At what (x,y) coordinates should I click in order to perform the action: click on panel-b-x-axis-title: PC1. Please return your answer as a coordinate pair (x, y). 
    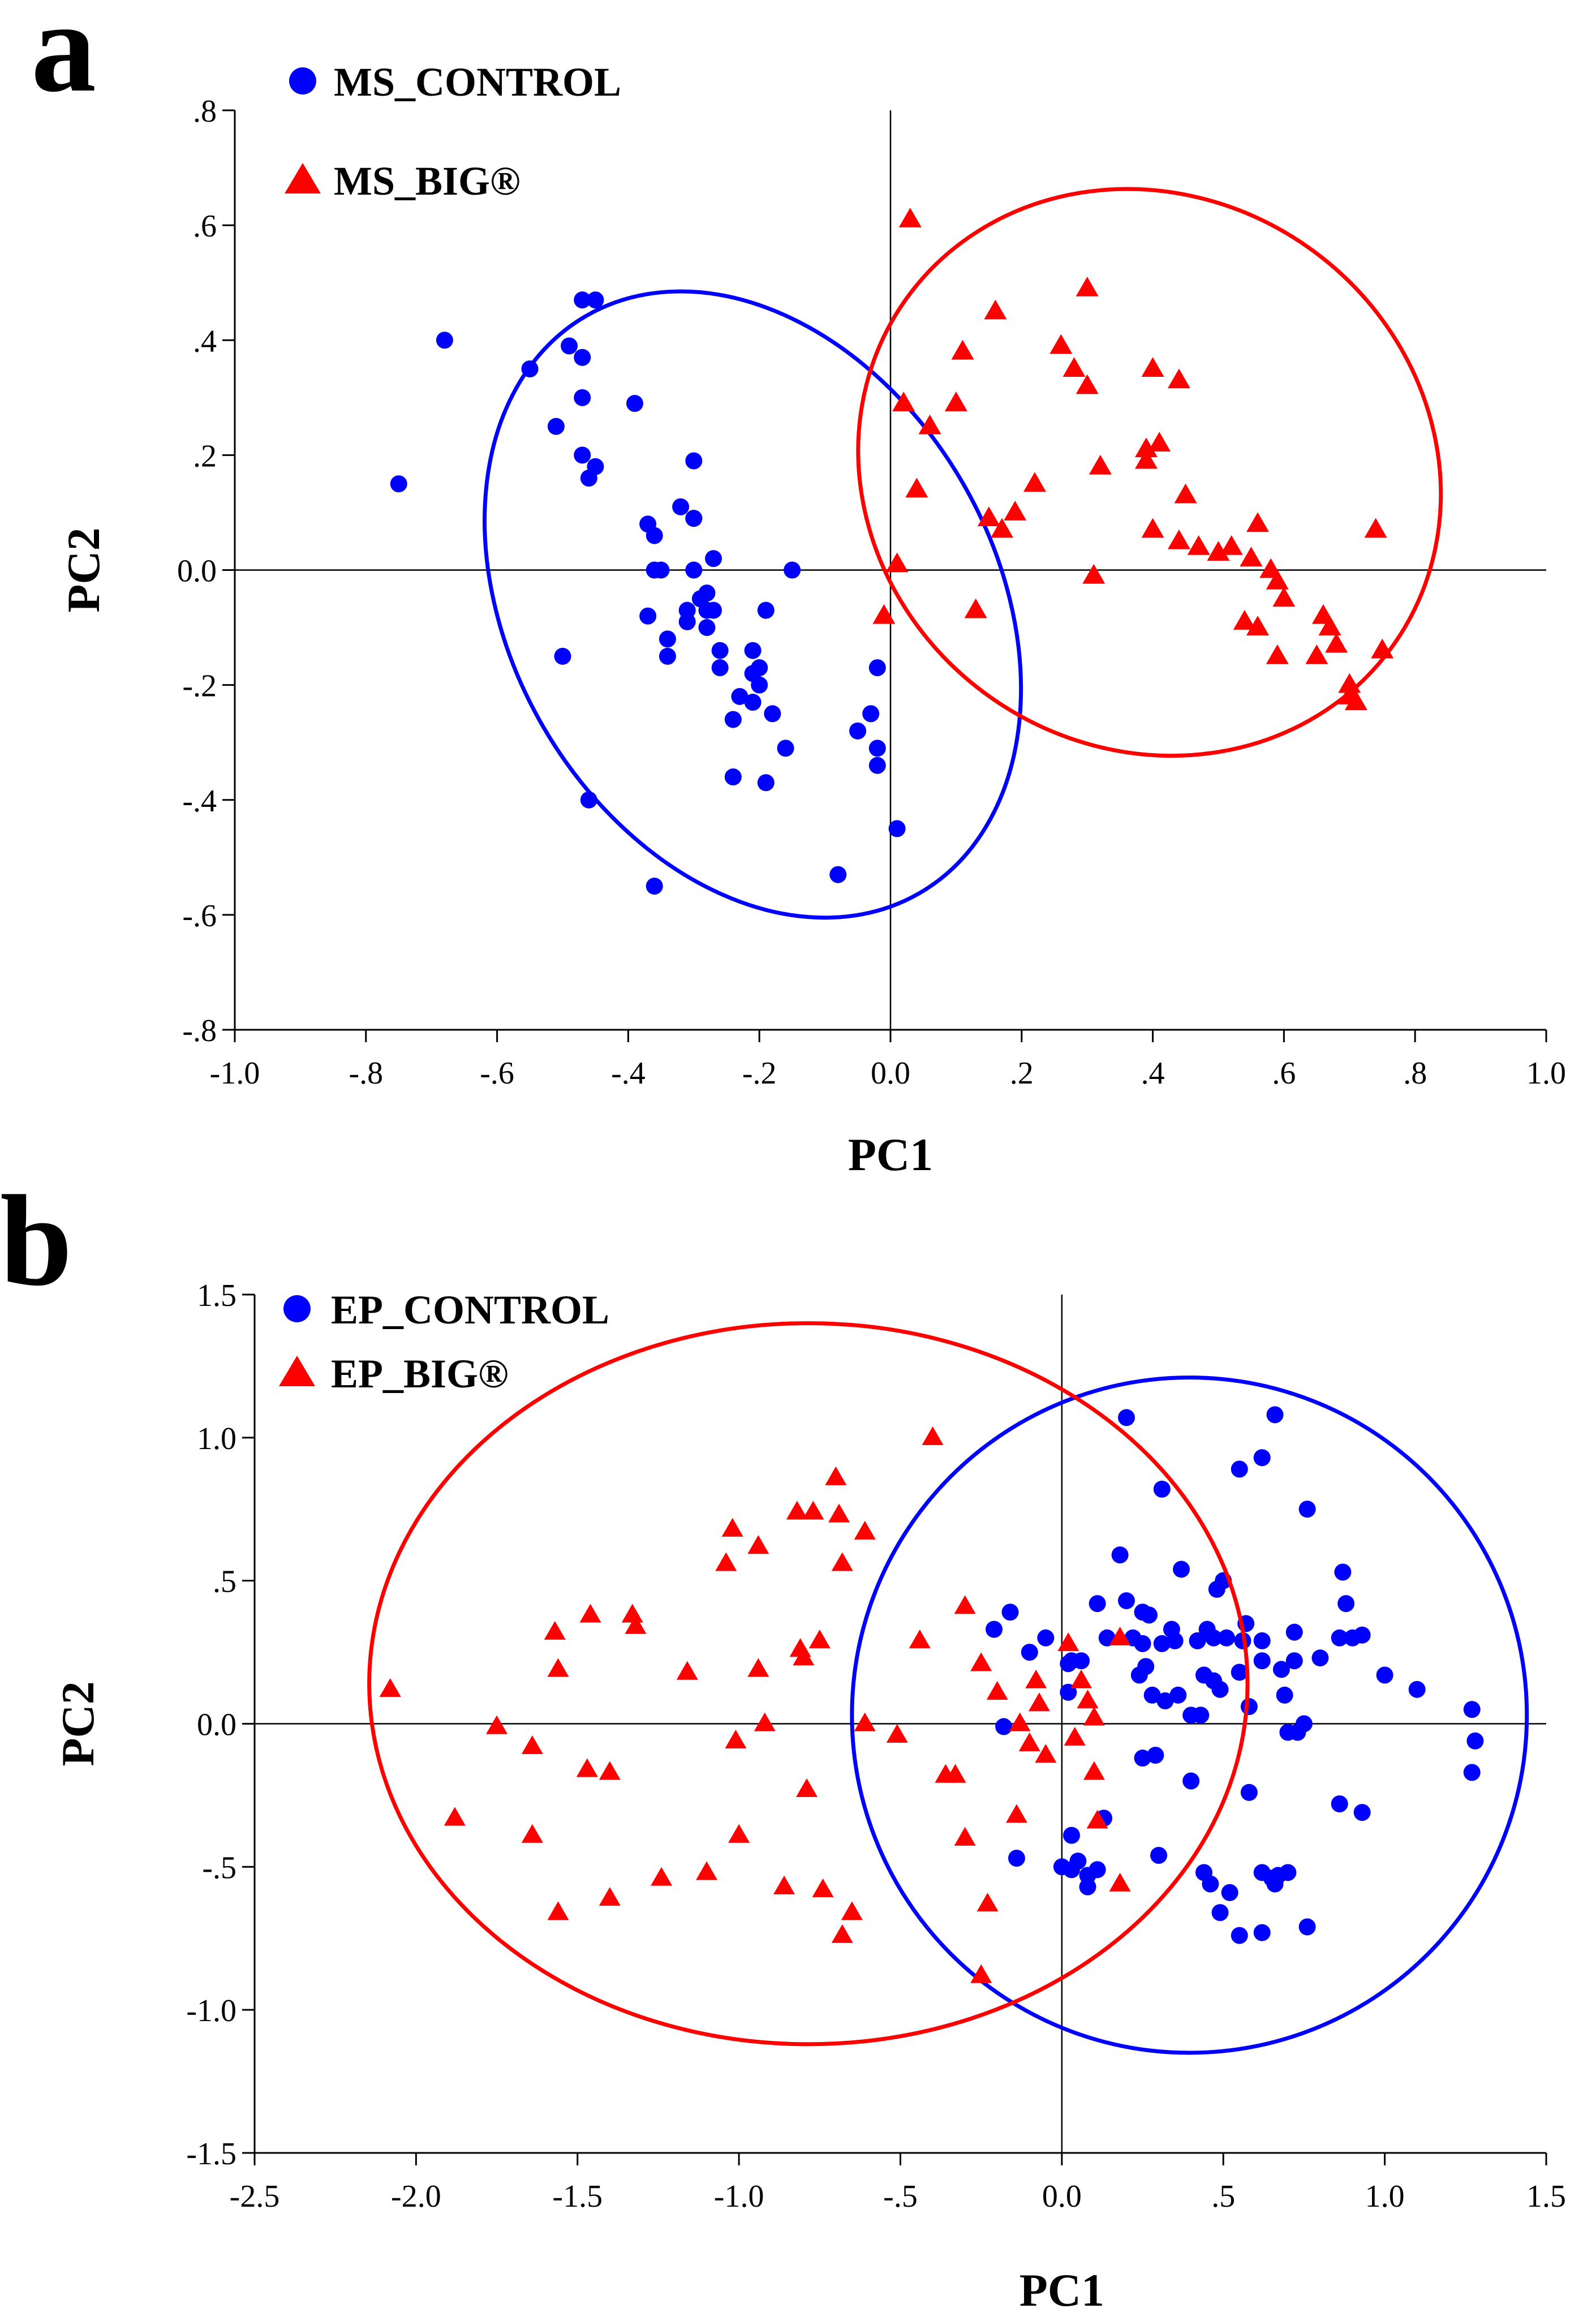
    Looking at the image, I should click on (1061, 2290).